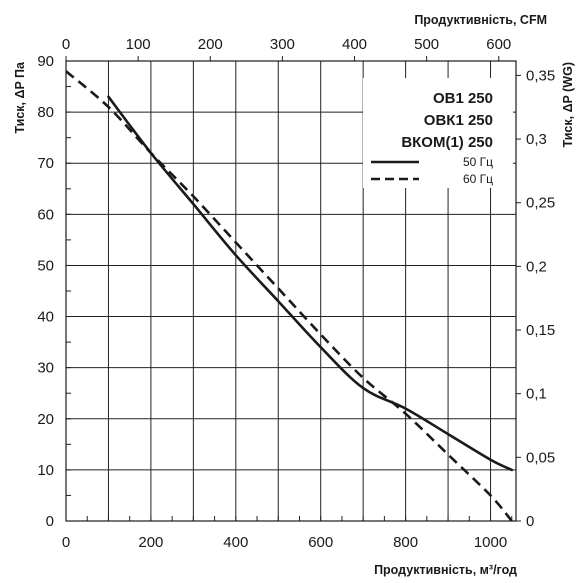 The image size is (587, 583). I want to click on right-tick-label: 0,3, so click(536, 139).